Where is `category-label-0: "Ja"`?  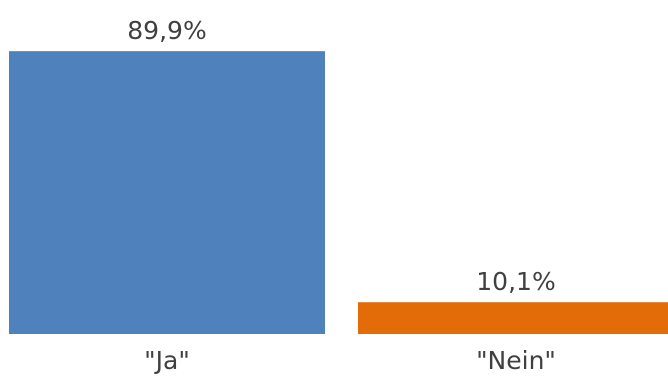
category-label-0: "Ja" is located at coordinates (167, 360).